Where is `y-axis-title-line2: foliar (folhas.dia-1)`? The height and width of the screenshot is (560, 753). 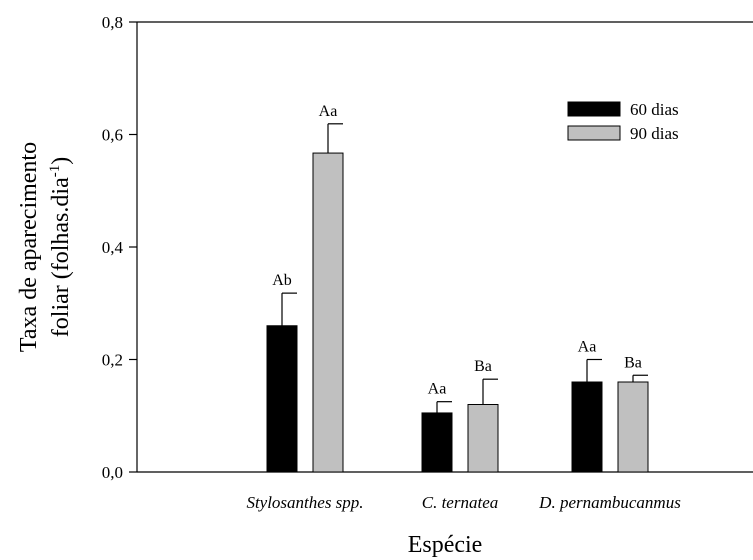
y-axis-title-line2: foliar (folhas.dia-1) is located at coordinates (60, 247).